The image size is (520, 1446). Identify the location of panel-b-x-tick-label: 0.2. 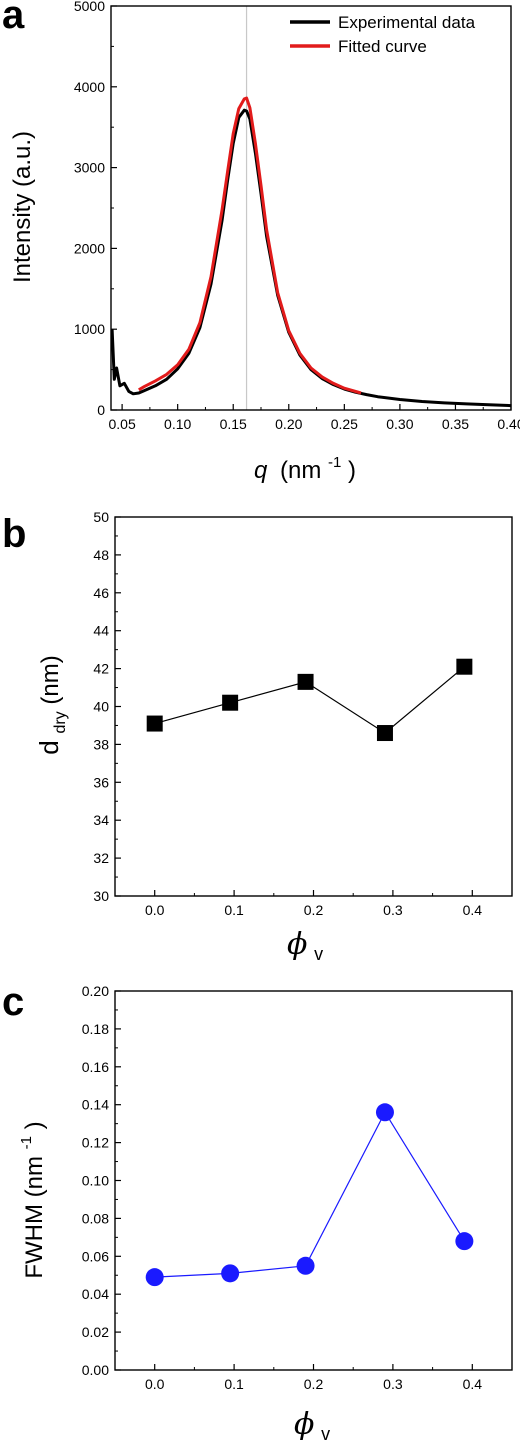
(314, 910).